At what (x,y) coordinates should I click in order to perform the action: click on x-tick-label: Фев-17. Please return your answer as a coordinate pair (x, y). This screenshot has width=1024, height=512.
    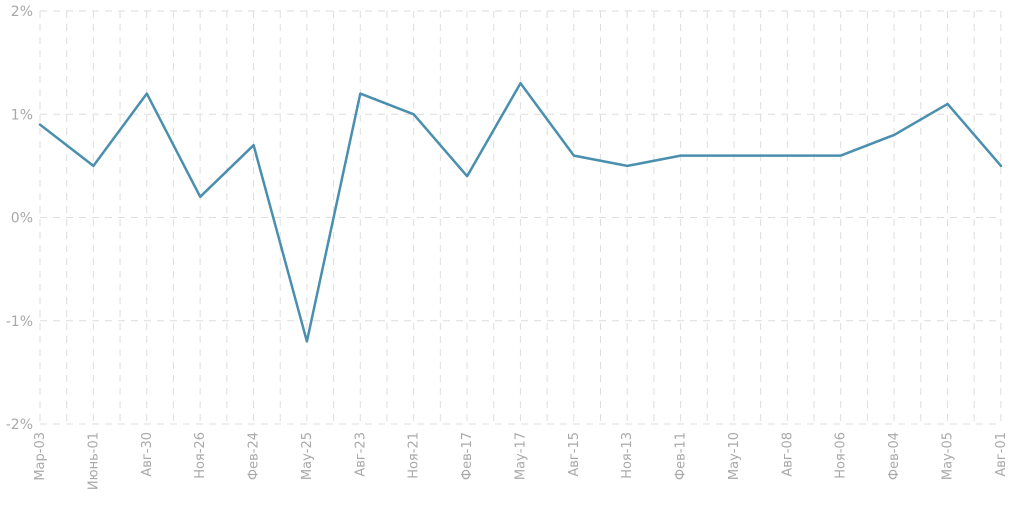
    Looking at the image, I should click on (467, 456).